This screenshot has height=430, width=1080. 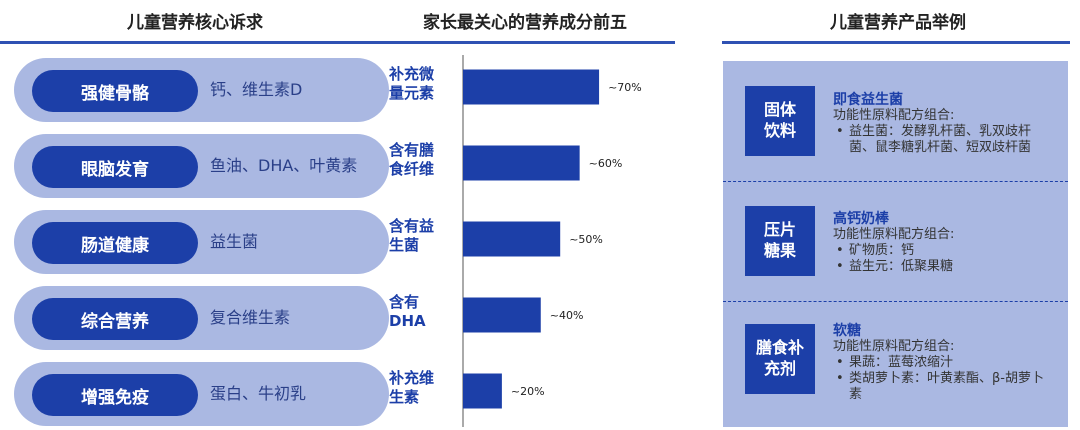 What do you see at coordinates (258, 393) in the screenshot?
I see `need-desc: 蛋白、牛初乳` at bounding box center [258, 393].